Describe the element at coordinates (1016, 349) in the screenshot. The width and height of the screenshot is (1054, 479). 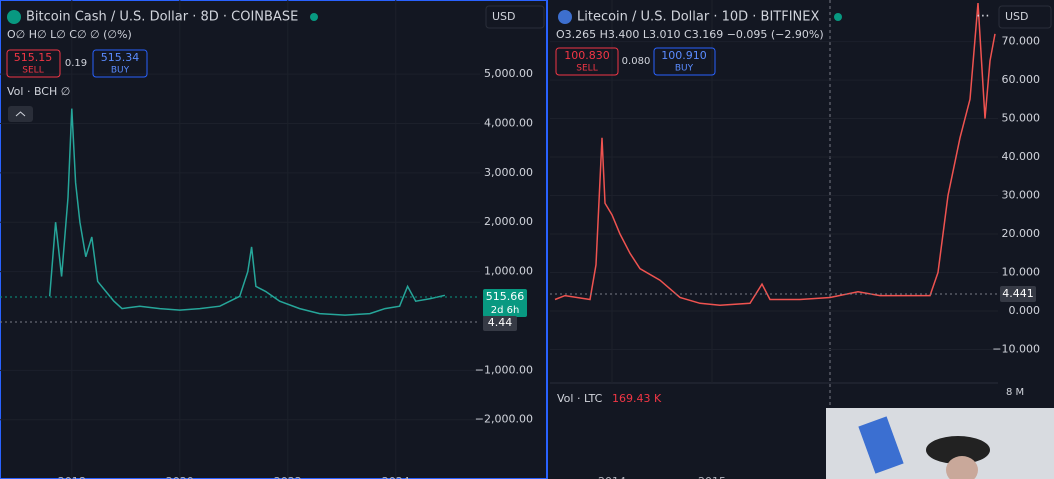
I see `y-tick-label: −10.000` at that location.